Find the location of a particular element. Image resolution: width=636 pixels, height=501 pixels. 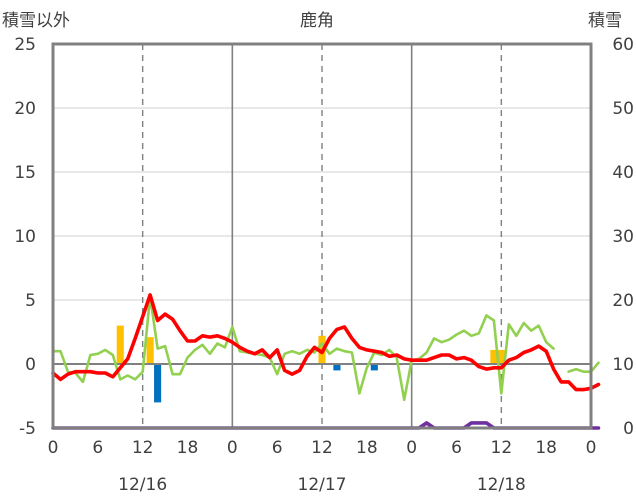

left-axis-title: 積雪以外 is located at coordinates (36, 21).